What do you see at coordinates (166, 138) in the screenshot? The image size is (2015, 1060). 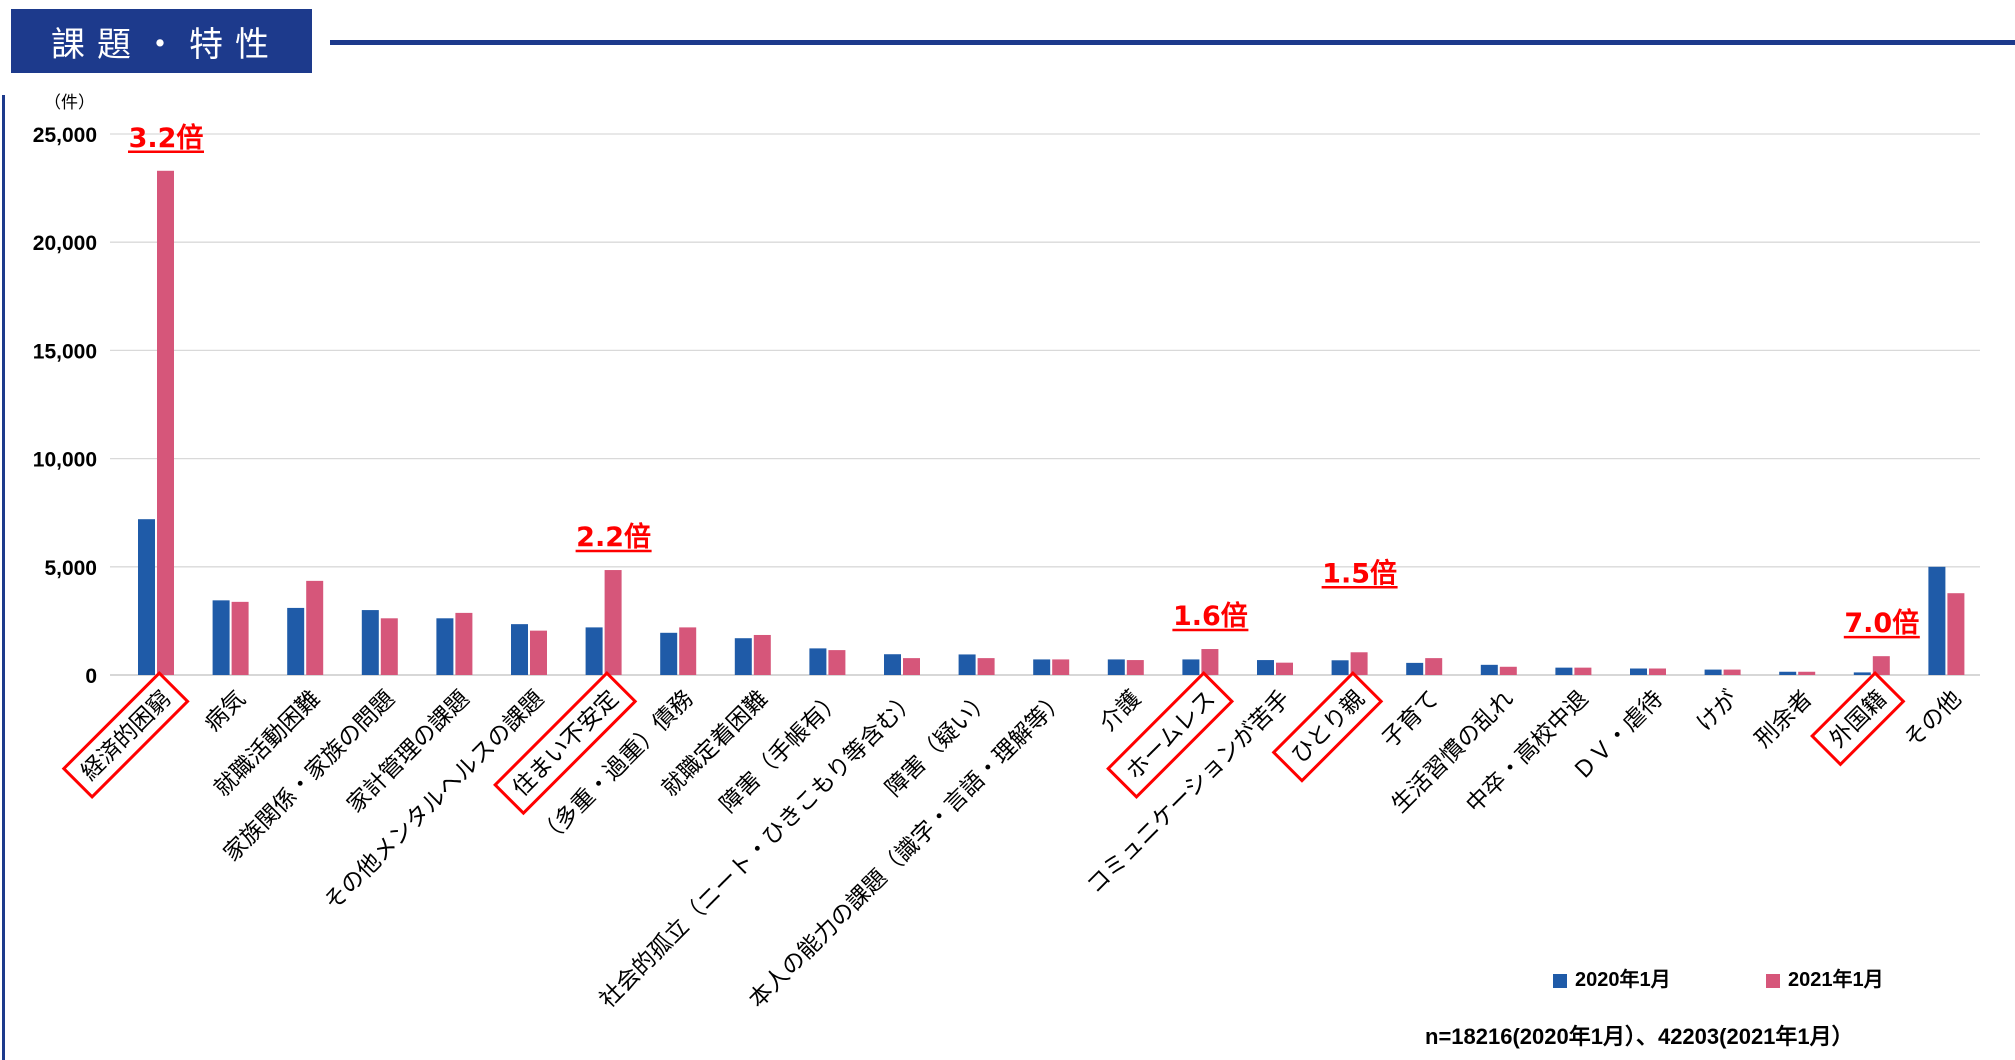 I see `ratio-annotation: 3.2倍` at bounding box center [166, 138].